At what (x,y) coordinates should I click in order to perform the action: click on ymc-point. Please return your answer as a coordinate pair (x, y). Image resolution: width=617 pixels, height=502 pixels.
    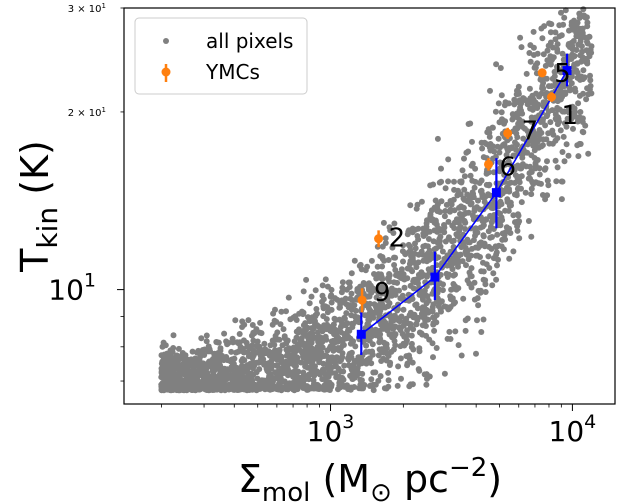
    Looking at the image, I should click on (508, 133).